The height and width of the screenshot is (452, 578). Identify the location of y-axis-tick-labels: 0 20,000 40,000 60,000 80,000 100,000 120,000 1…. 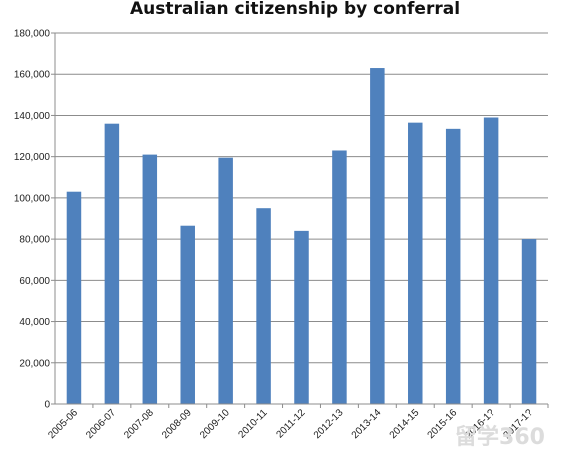
(32, 220).